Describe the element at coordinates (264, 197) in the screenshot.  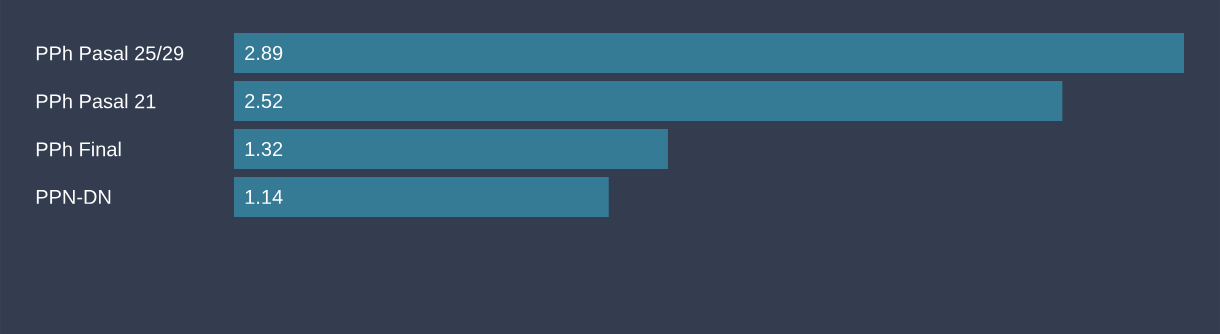
I see `data-label: 1.14` at that location.